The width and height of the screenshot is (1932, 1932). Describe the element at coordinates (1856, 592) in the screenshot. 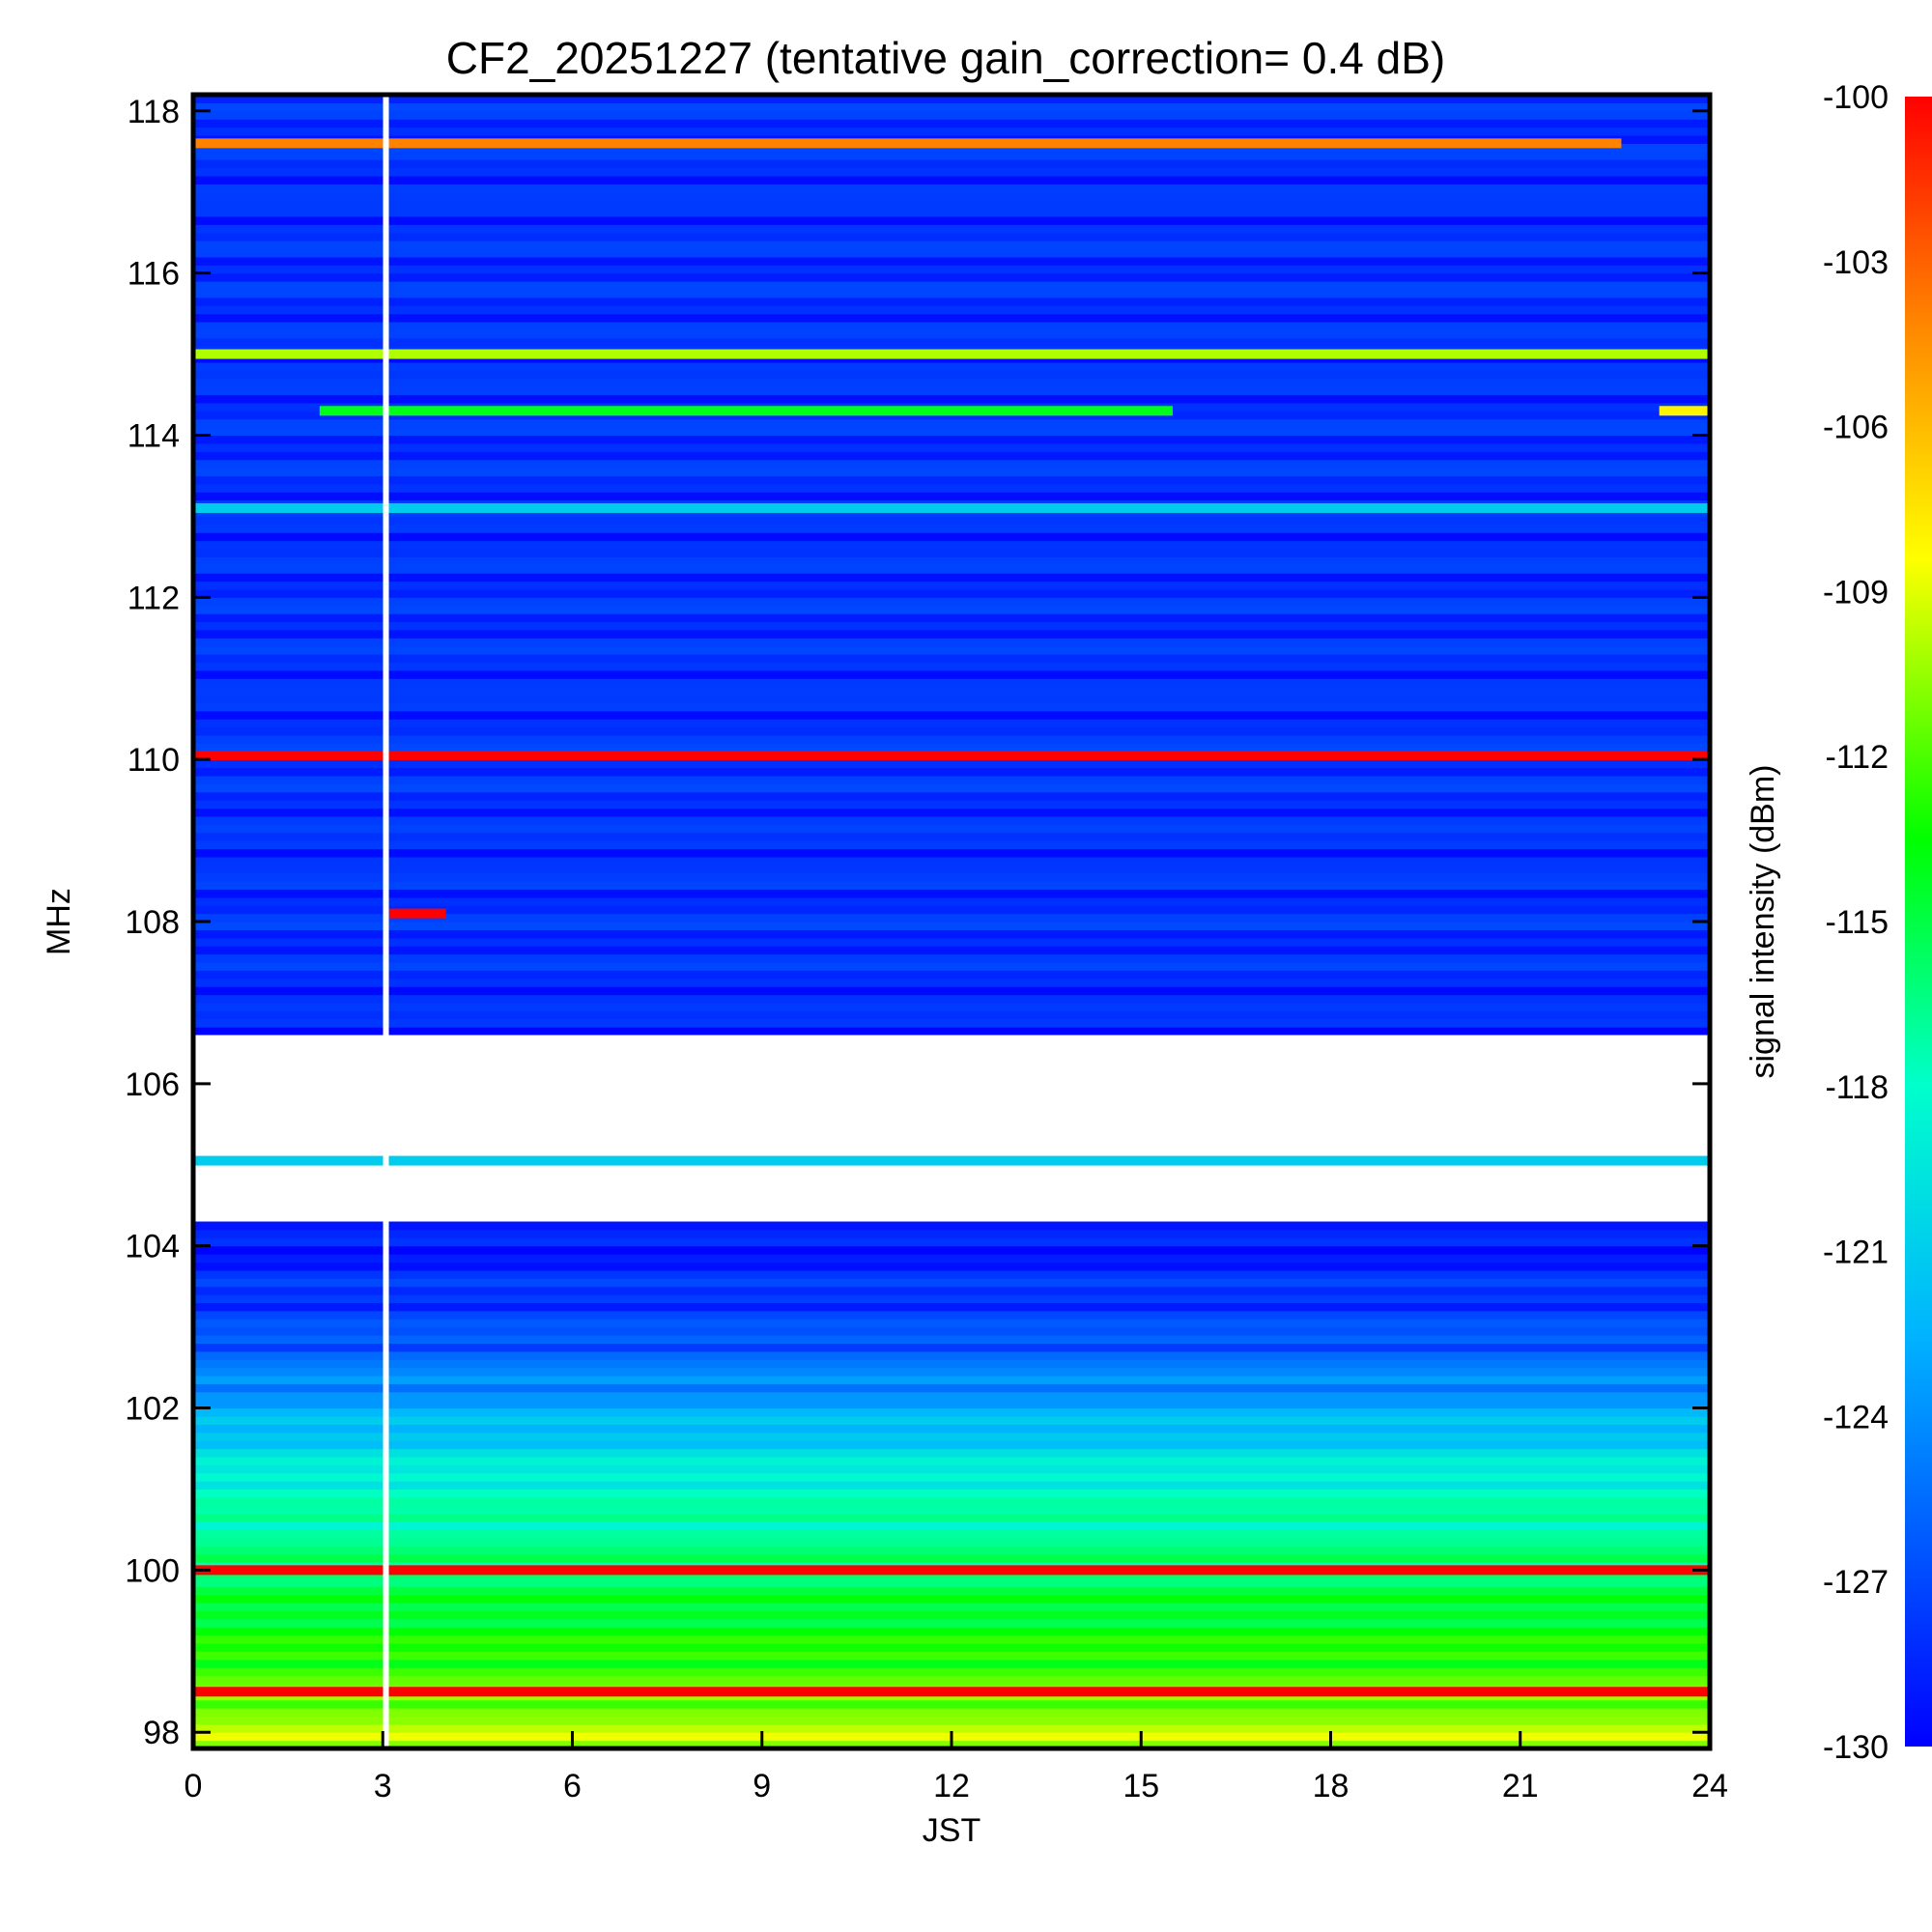

I see `colorbar-tick-label: -109` at that location.